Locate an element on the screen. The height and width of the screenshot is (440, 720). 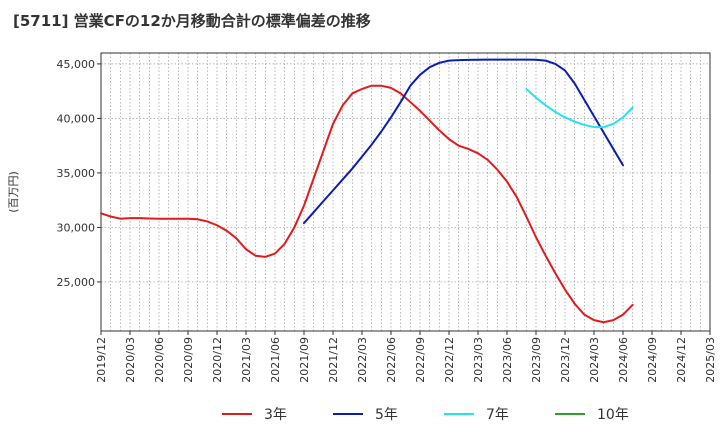
legend-label: 3年 is located at coordinates (275, 415).